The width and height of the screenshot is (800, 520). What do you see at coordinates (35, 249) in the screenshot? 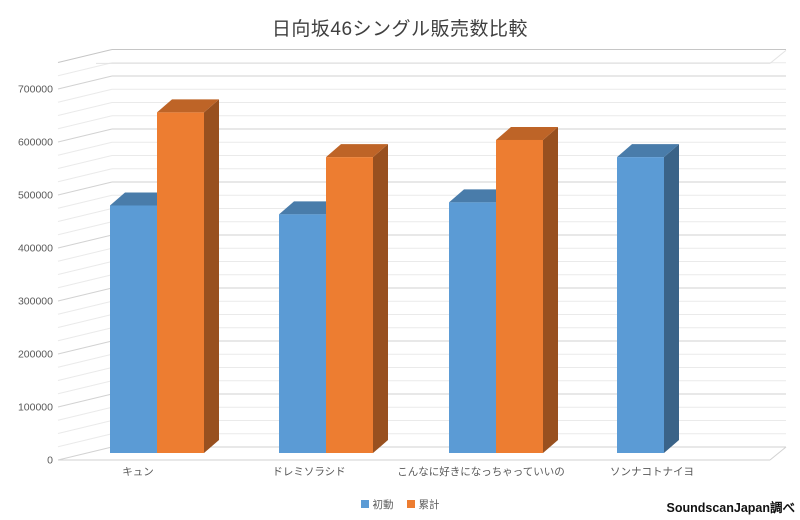
I see `y-axis-tick: 400000` at bounding box center [35, 249].